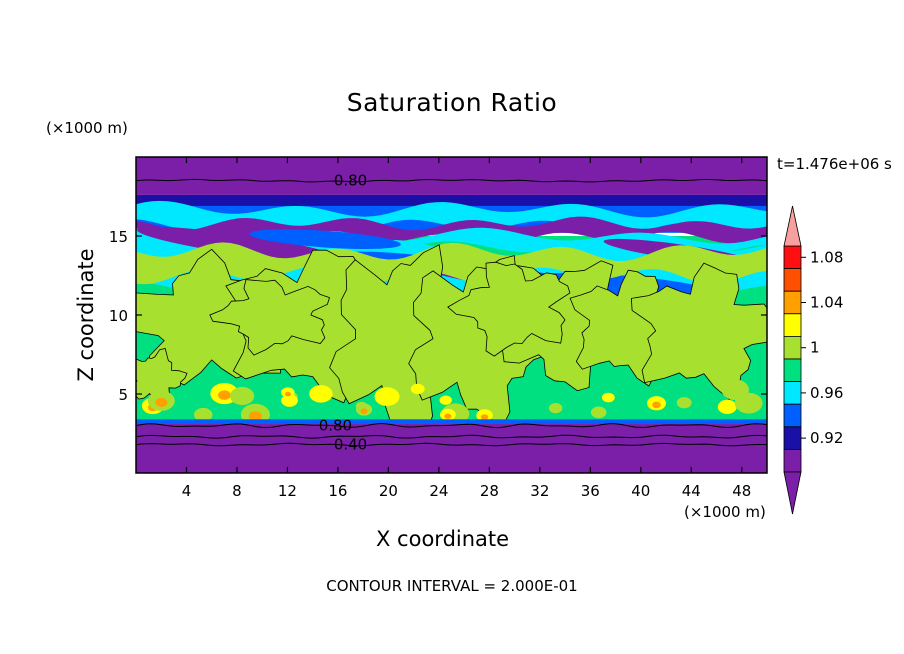 This screenshot has width=904, height=654. What do you see at coordinates (813, 360) in the screenshot?
I see `colorbar: 0.92 0.96 1 1.04 1.08` at bounding box center [813, 360].